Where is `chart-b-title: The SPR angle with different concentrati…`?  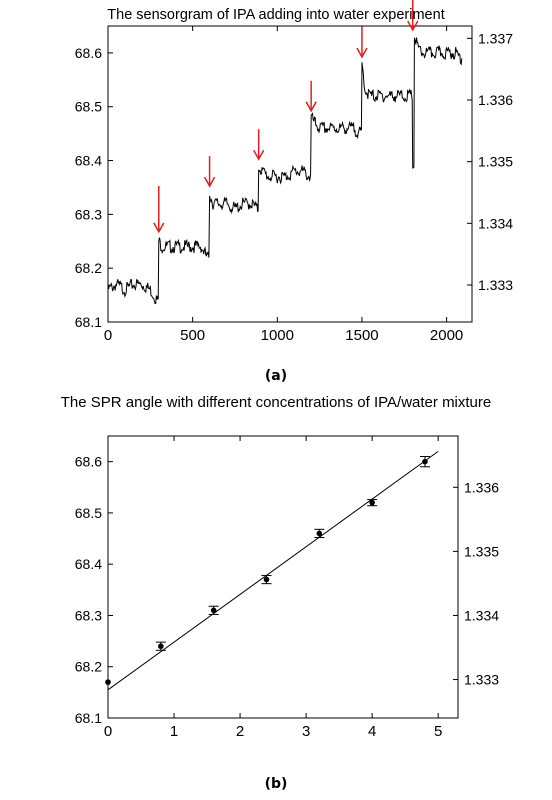
chart-b-title: The SPR angle with different concentrati… is located at coordinates (276, 402).